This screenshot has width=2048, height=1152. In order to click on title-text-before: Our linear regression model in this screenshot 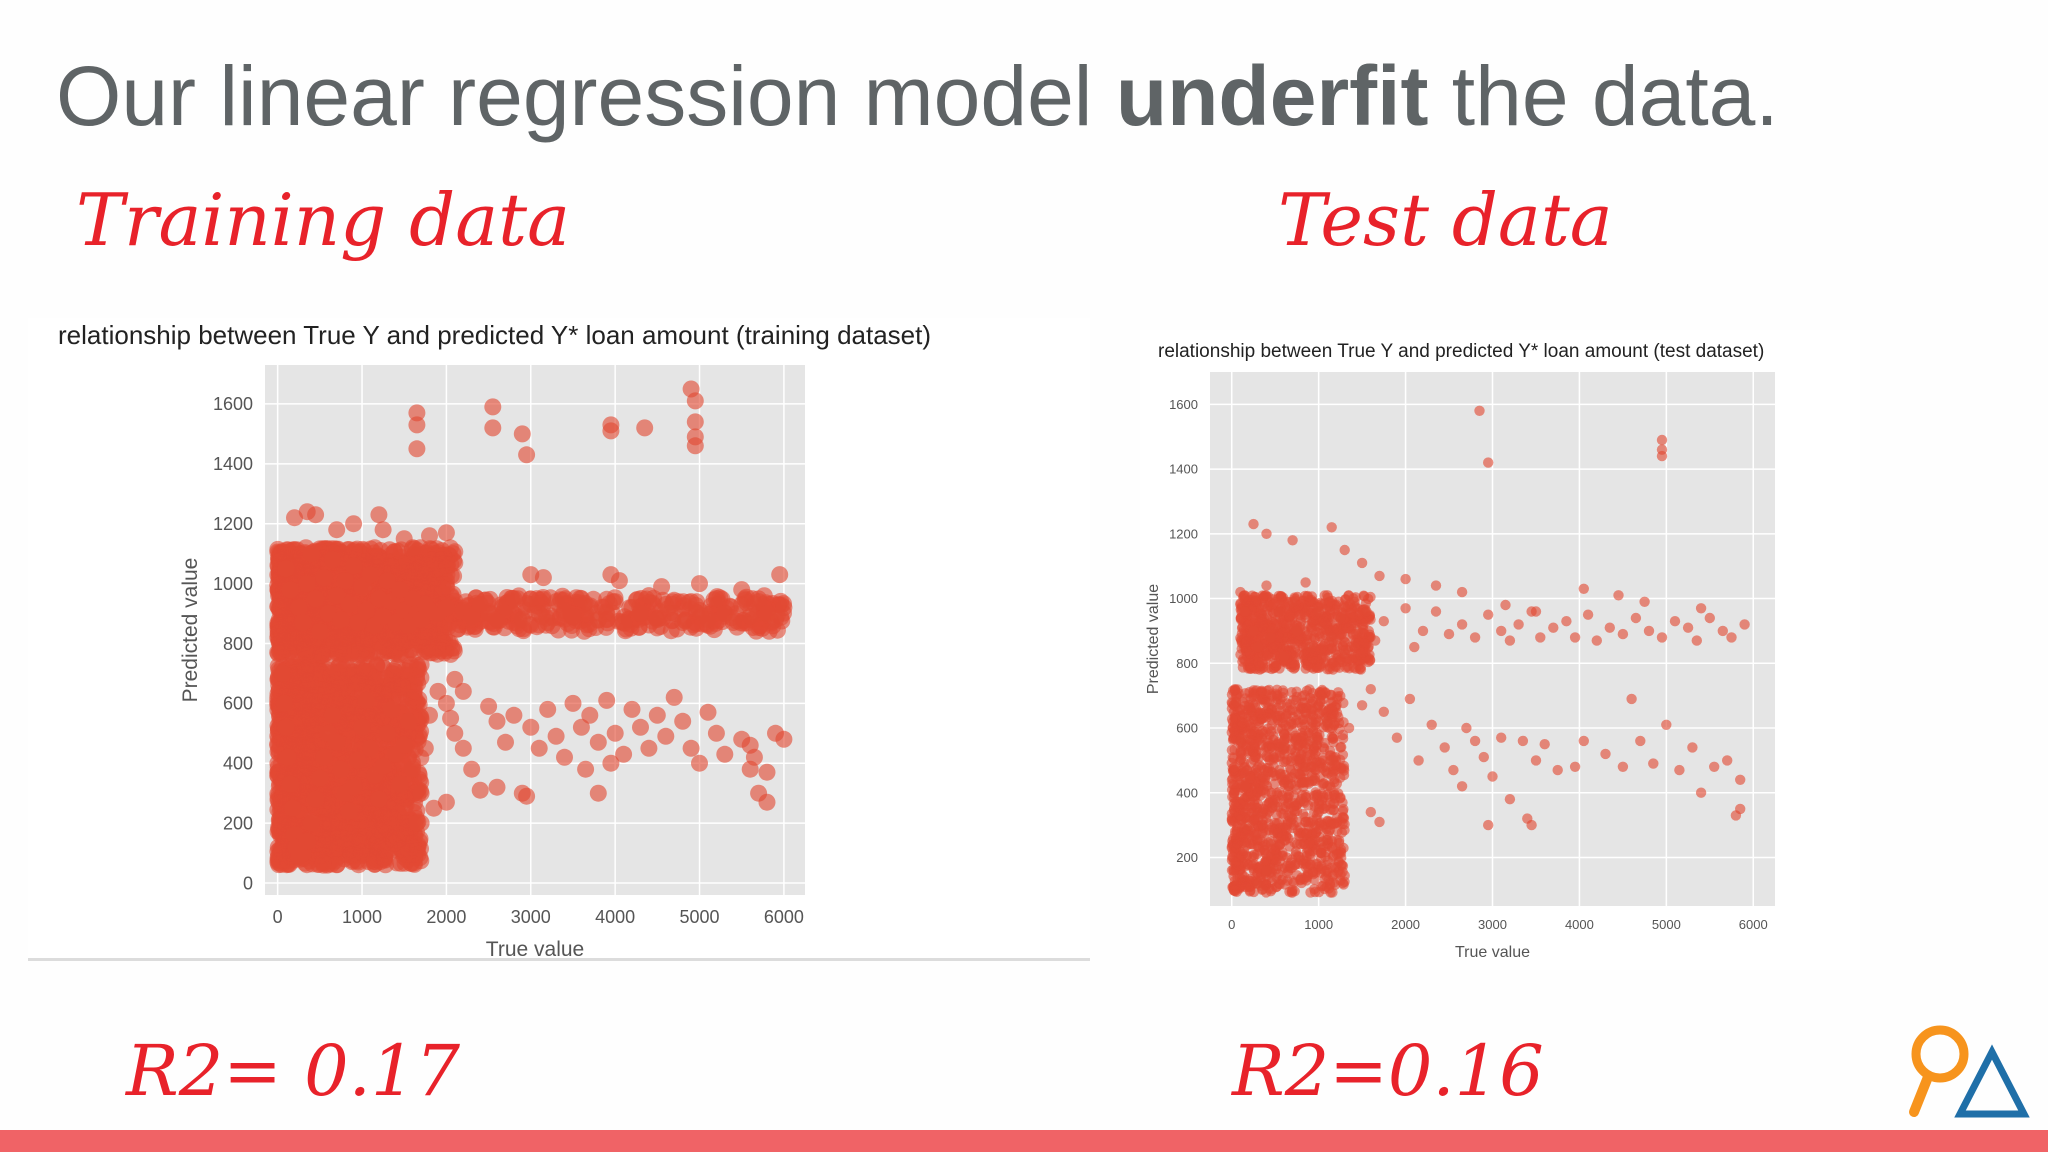, I will do `click(586, 96)`.